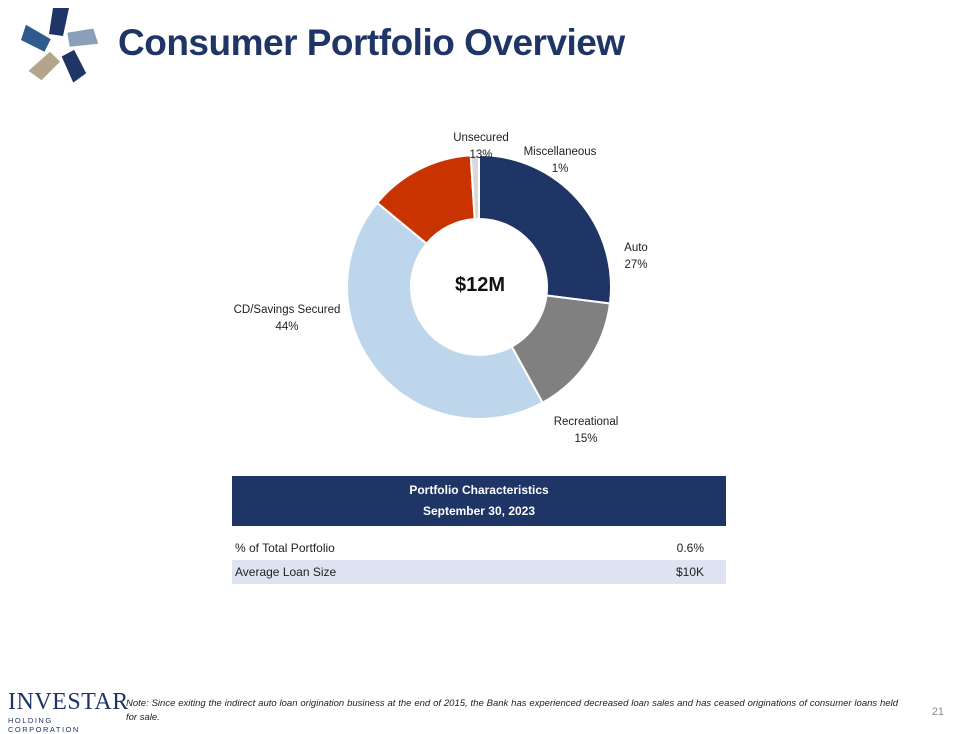  I want to click on chart-center-label: $12M, so click(480, 285).